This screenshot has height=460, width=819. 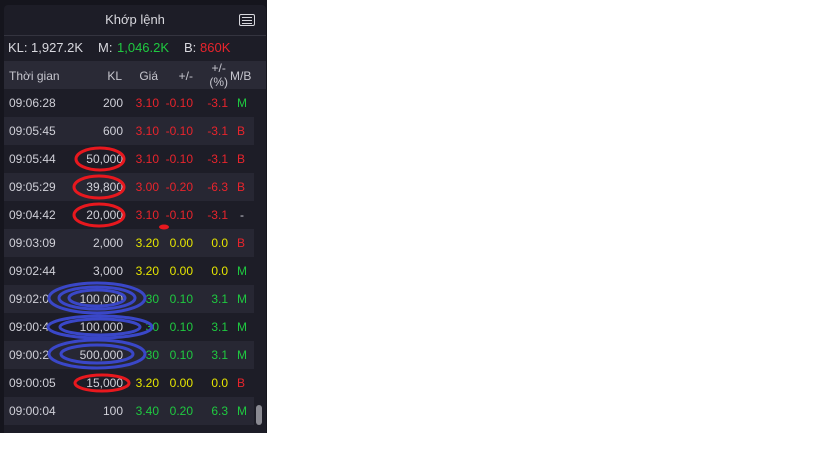 I want to click on table-row: 09:02:0 100,000 30 0.10 3.1 M, so click(x=129, y=299).